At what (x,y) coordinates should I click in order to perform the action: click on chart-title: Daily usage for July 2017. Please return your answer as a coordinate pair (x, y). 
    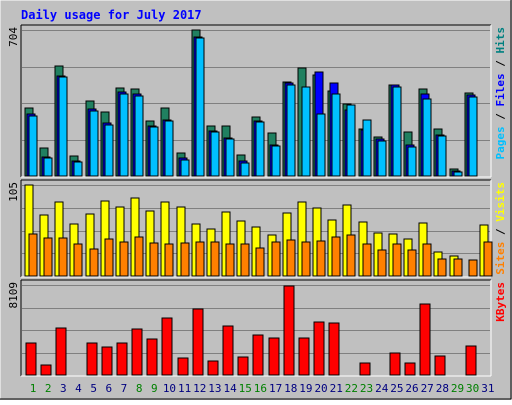
    Looking at the image, I should click on (111, 15).